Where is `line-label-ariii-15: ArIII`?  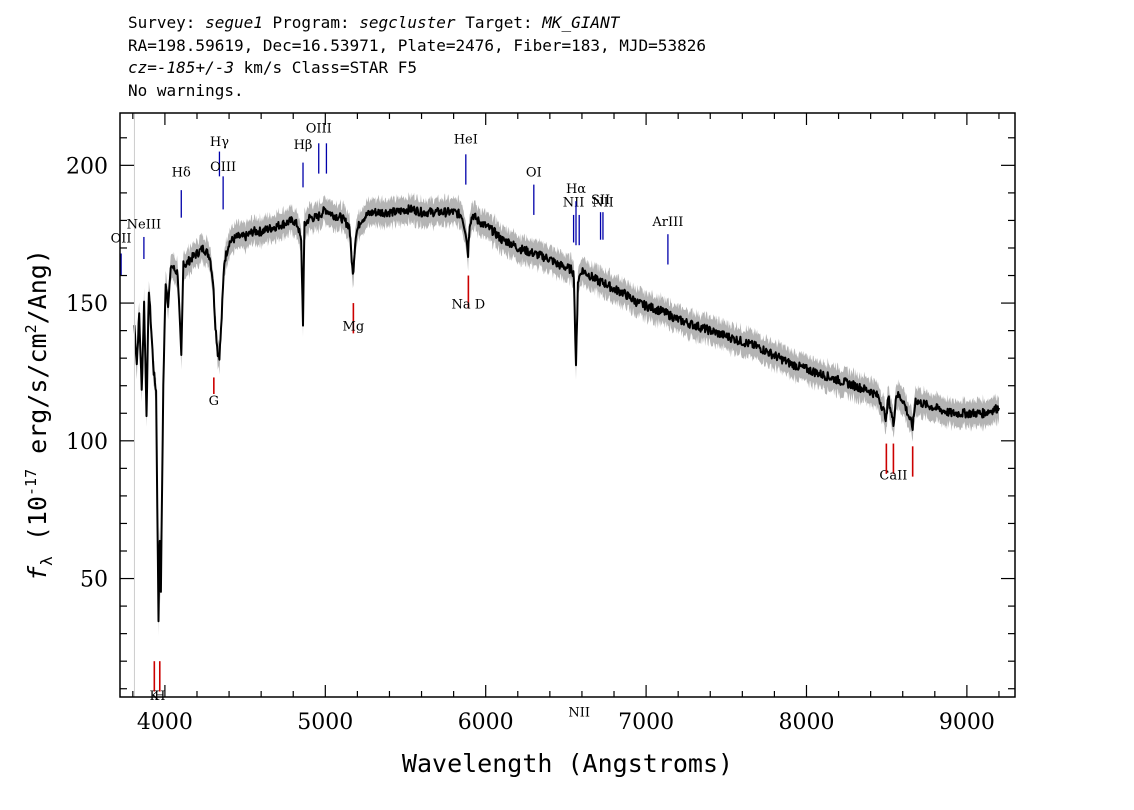 line-label-ariii-15: ArIII is located at coordinates (667, 222).